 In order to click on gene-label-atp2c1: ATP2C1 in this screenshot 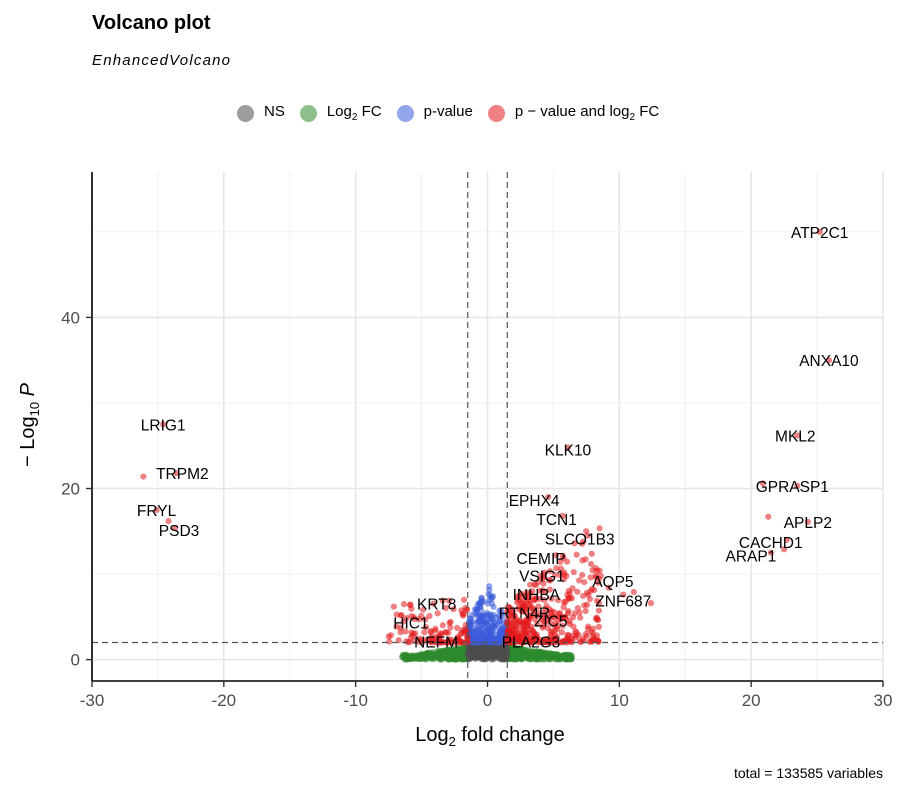, I will do `click(819, 233)`.